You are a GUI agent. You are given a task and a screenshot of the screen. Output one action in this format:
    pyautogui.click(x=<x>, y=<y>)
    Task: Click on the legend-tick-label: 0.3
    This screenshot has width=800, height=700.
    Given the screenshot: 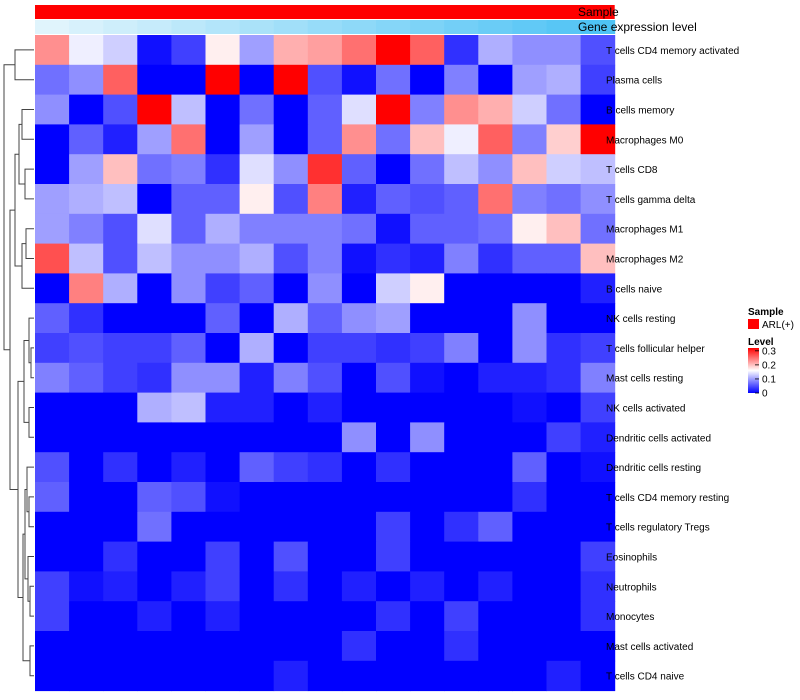 What is the action you would take?
    pyautogui.click(x=769, y=351)
    